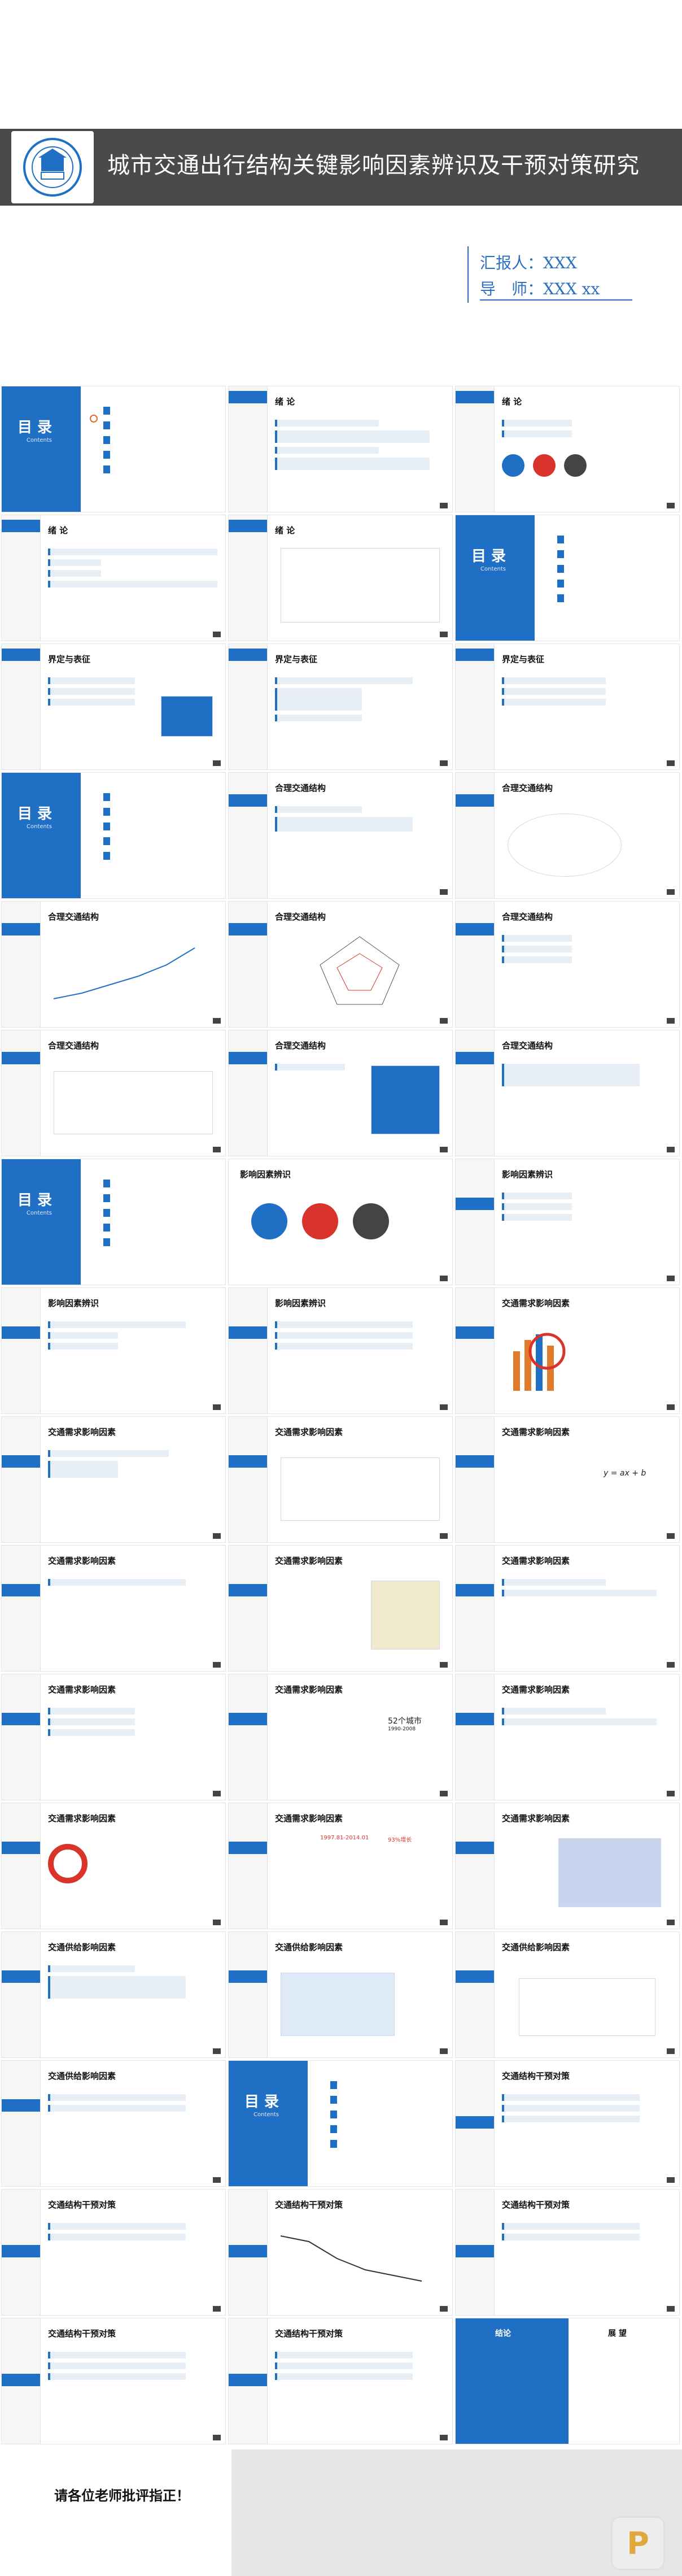  What do you see at coordinates (341, 449) in the screenshot?
I see `slide-xulun-1: 绪 论` at bounding box center [341, 449].